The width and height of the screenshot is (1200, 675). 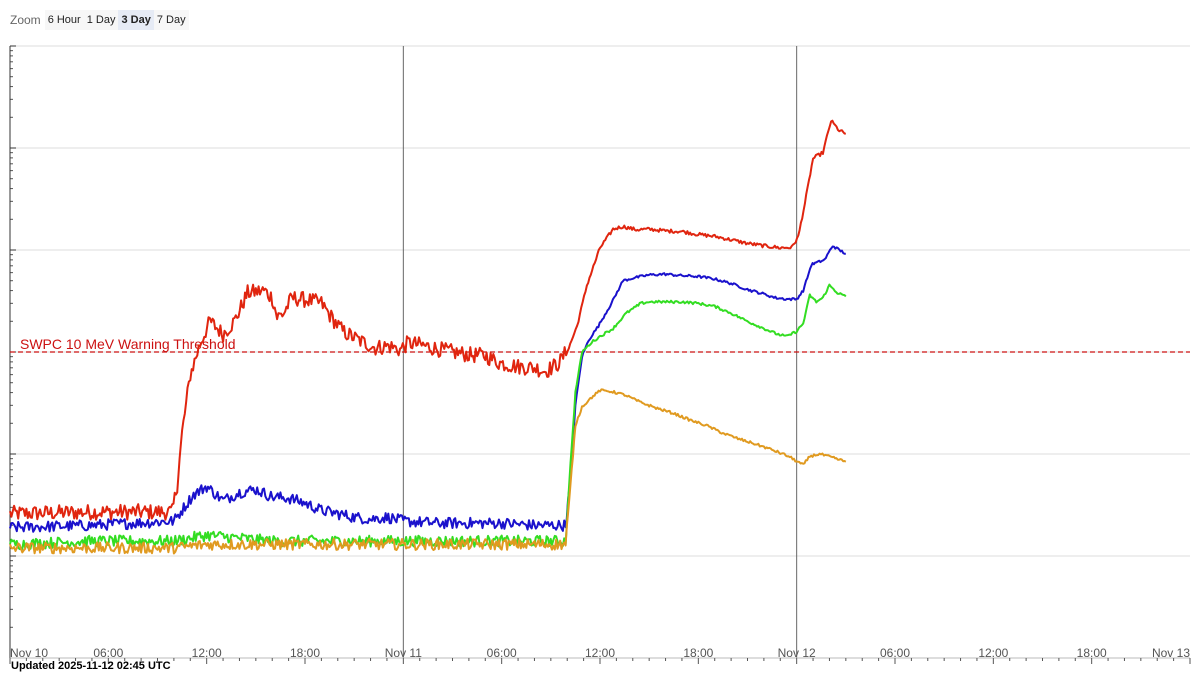 I want to click on warning-threshold: SWPC 10 MeV Warning Threshold, so click(x=600, y=344).